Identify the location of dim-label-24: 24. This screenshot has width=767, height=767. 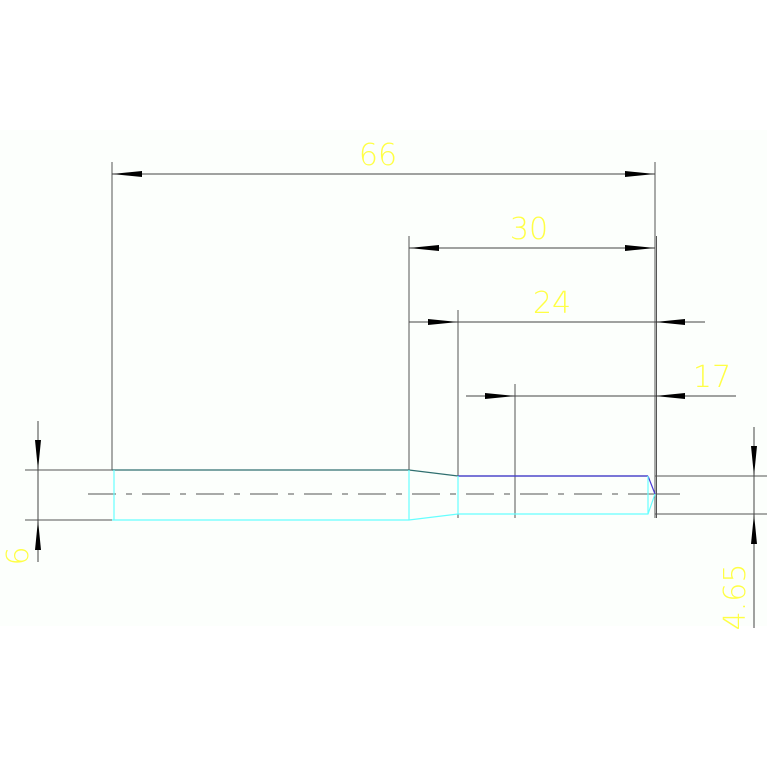
(552, 303).